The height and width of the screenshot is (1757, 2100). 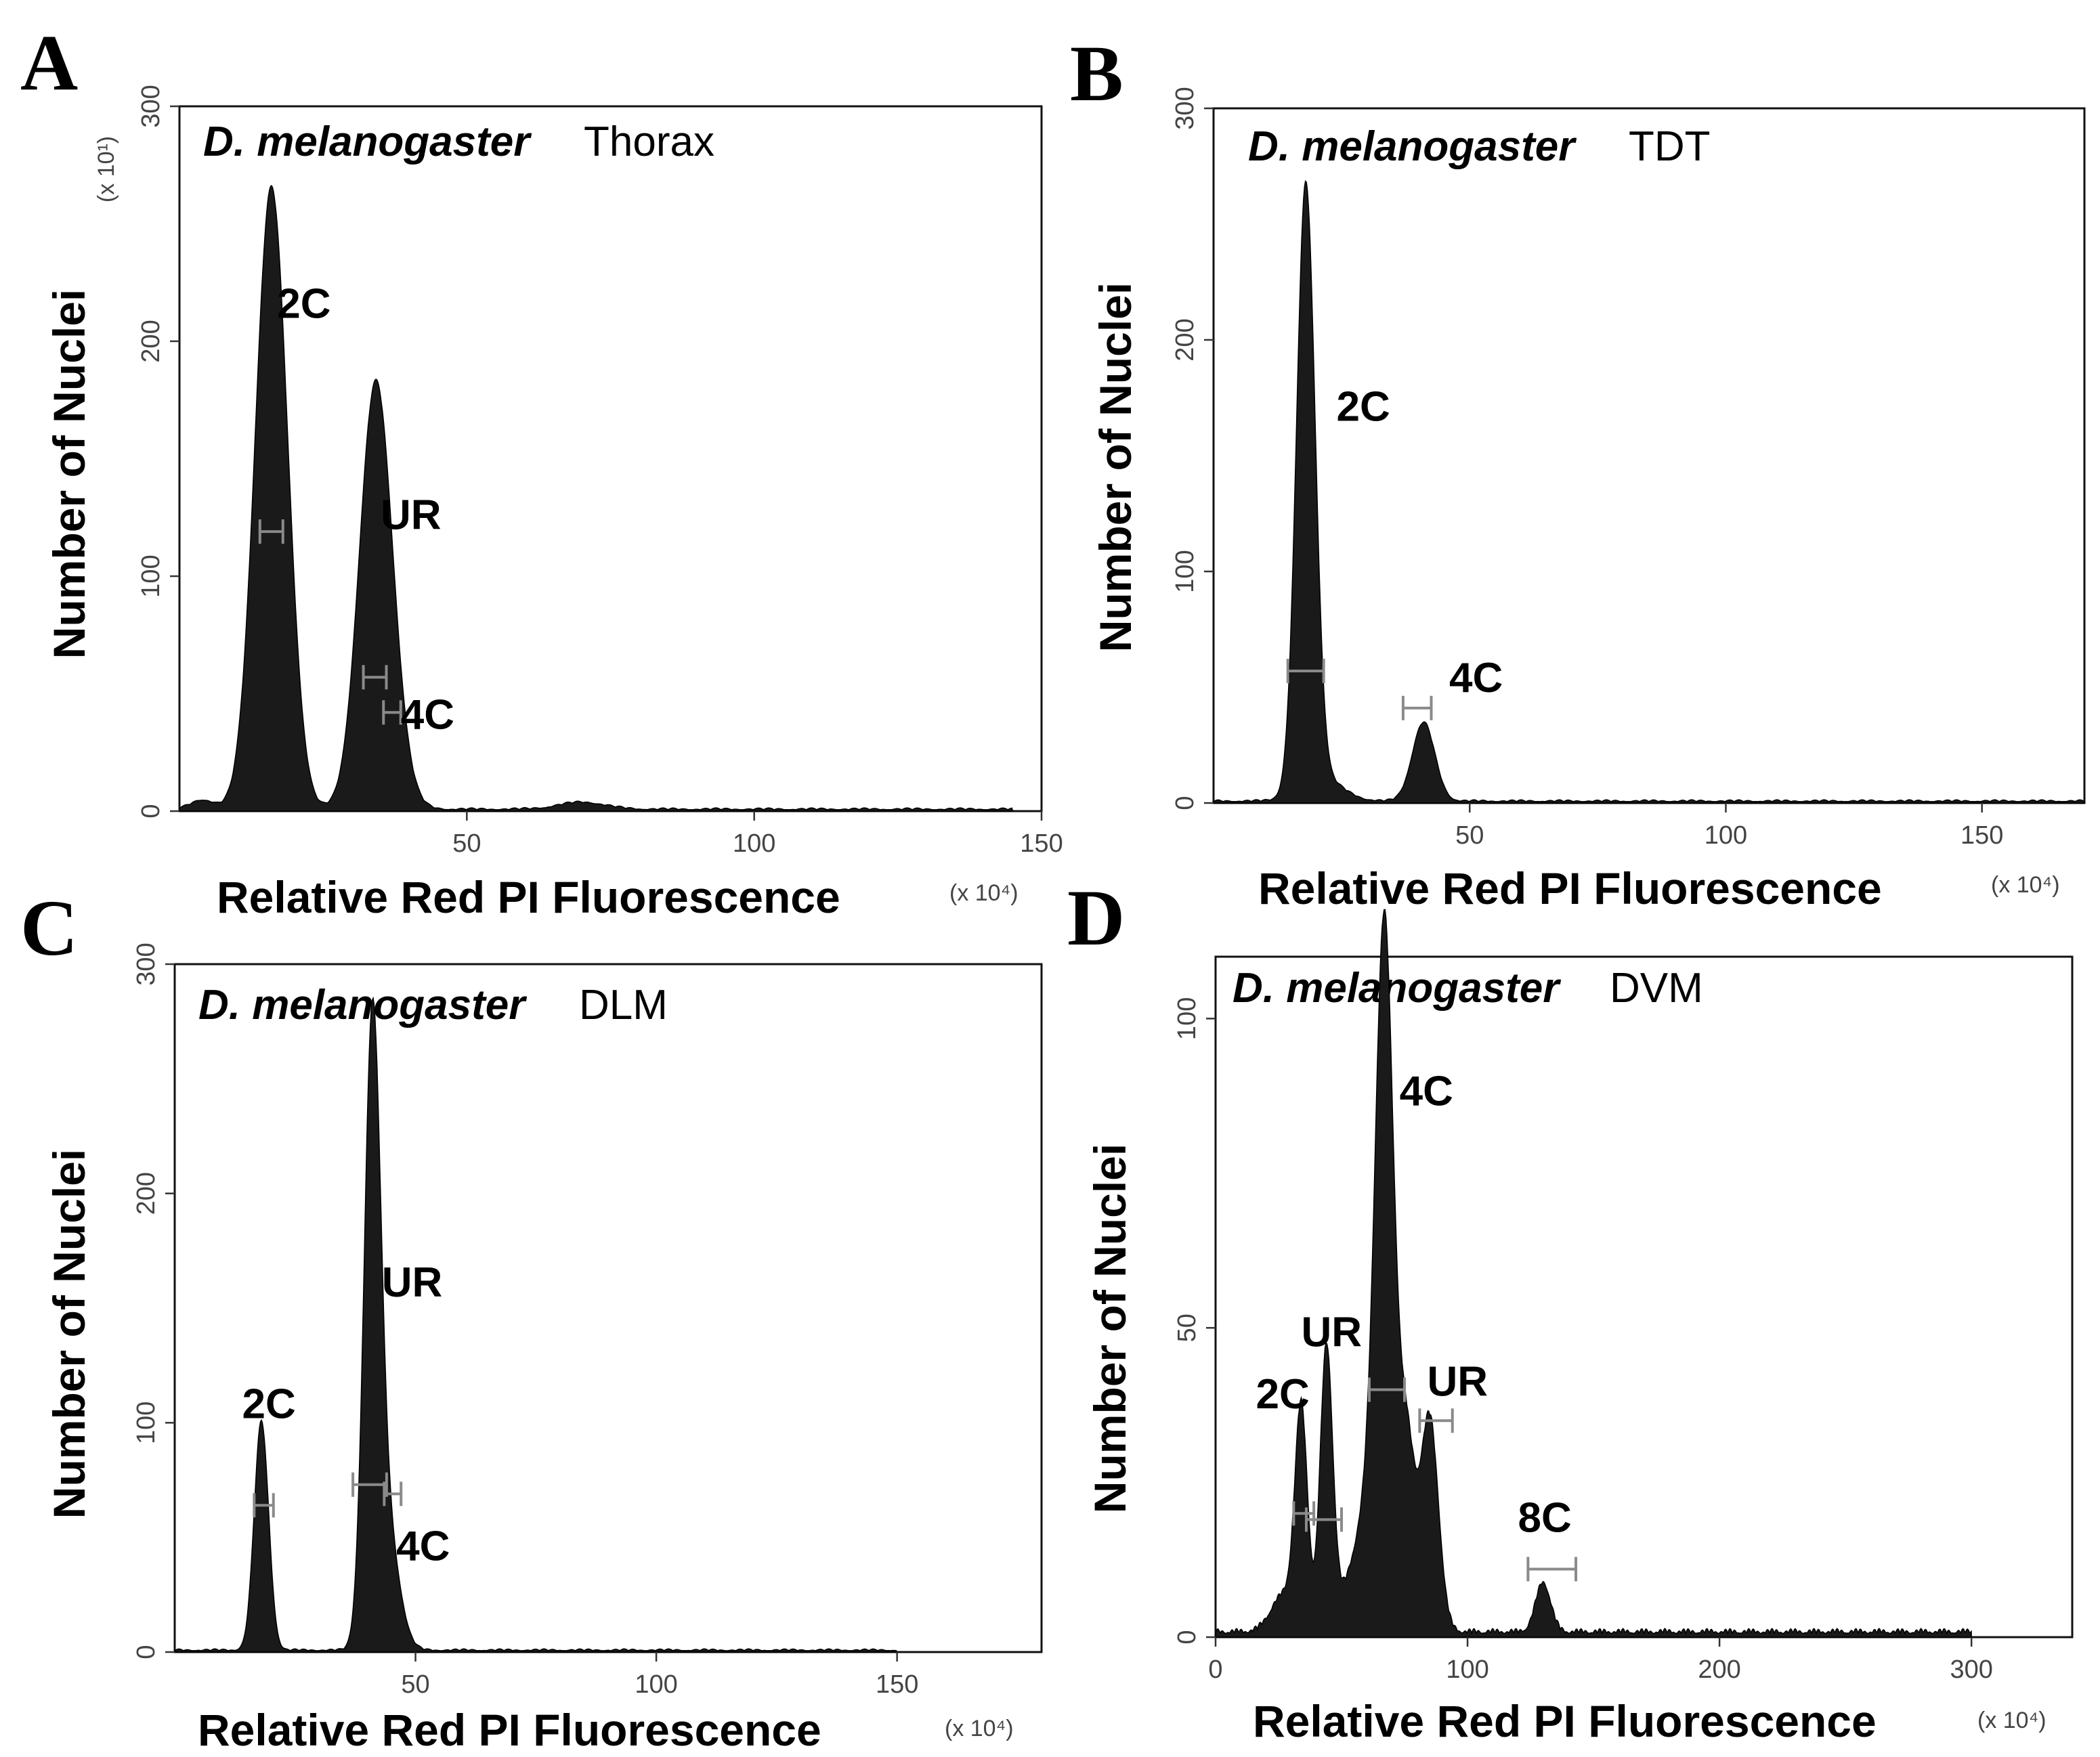 I want to click on panel-letter-c: C, so click(x=49, y=928).